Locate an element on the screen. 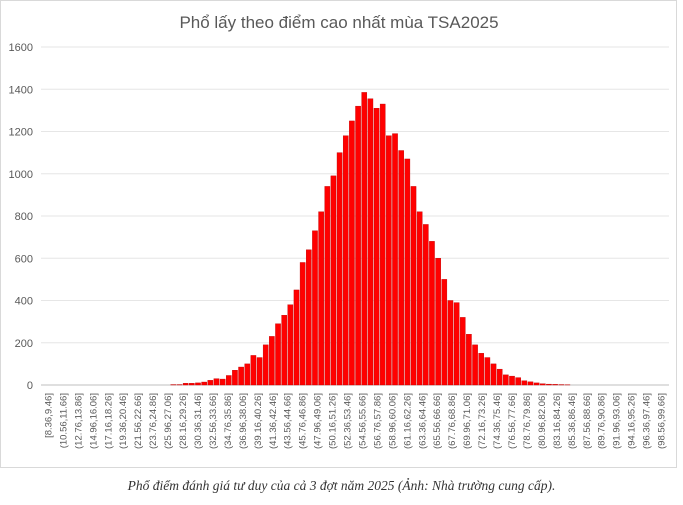 The width and height of the screenshot is (683, 505). x-tick-label: (19.36,20.46] is located at coordinates (123, 421).